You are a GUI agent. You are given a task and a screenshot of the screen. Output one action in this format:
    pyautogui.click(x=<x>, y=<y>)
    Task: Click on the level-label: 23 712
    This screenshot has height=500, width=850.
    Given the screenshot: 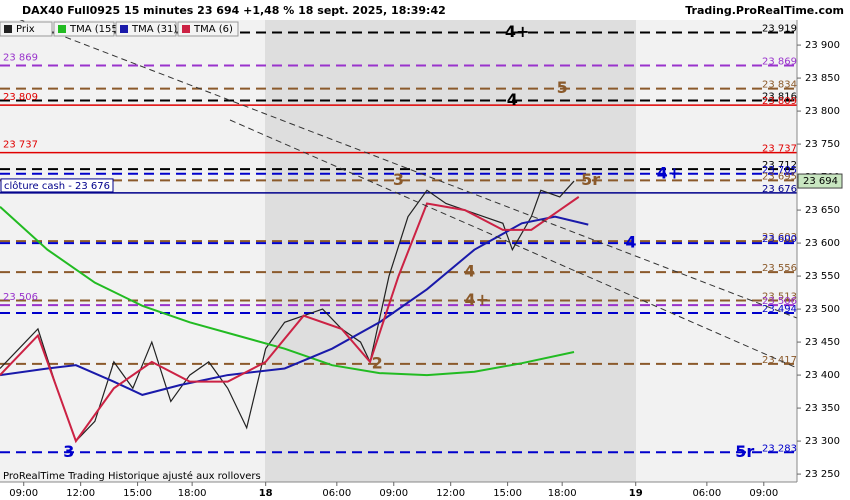 What is the action you would take?
    pyautogui.click(x=779, y=165)
    